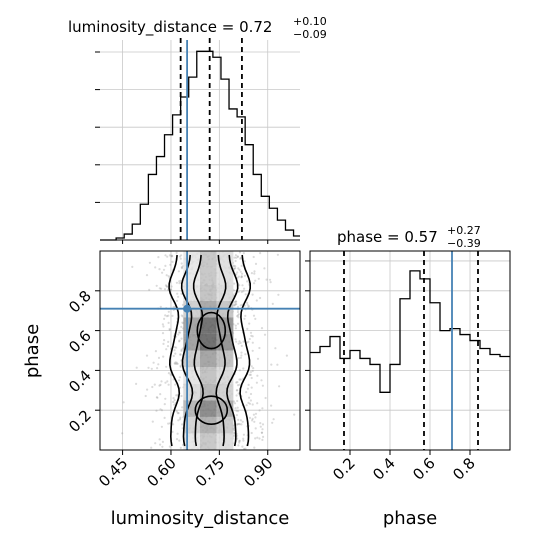 This screenshot has width=550, height=550. Describe the element at coordinates (210, 472) in the screenshot. I see `joint-xtick-label-2: 0.75` at that location.